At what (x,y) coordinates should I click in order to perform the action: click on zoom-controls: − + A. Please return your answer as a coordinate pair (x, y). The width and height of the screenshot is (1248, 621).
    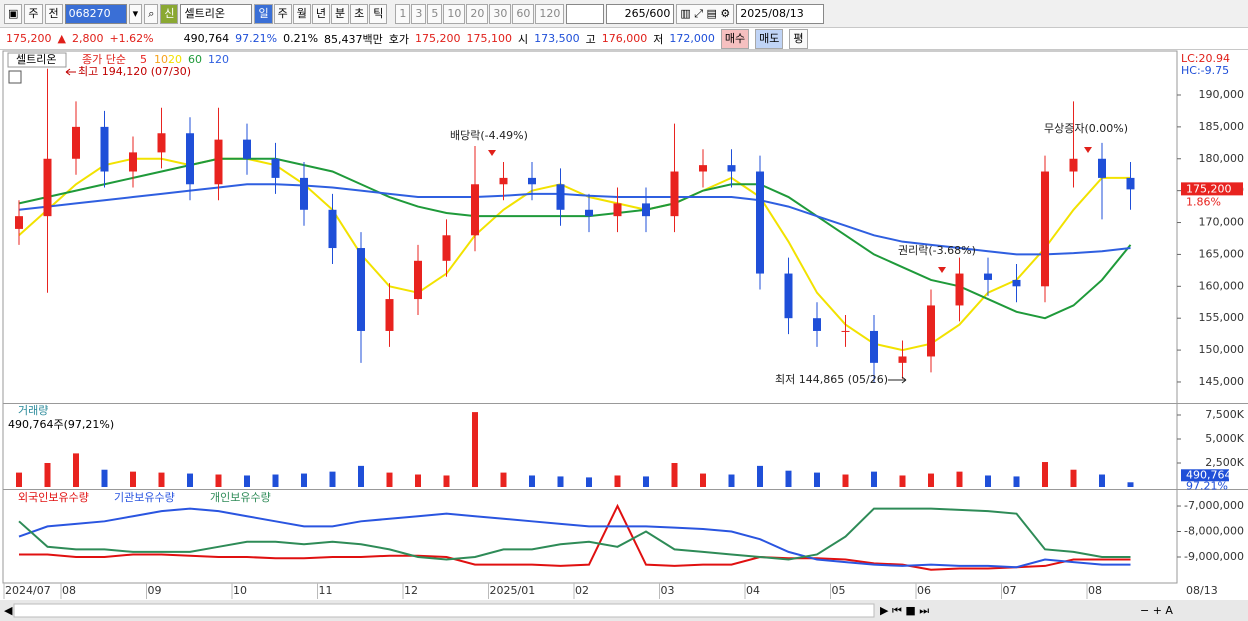
    Looking at the image, I should click on (1156, 610).